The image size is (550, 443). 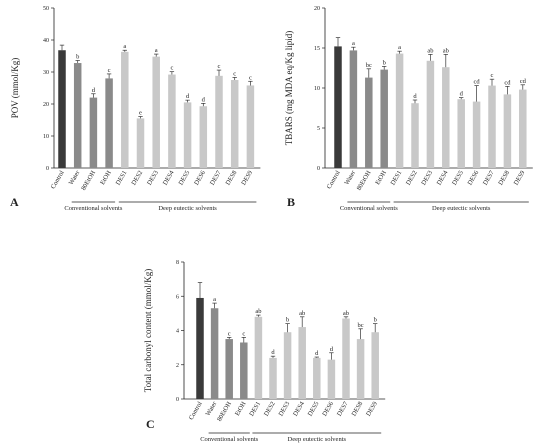 What do you see at coordinates (338, 107) in the screenshot?
I see `bar-control` at bounding box center [338, 107].